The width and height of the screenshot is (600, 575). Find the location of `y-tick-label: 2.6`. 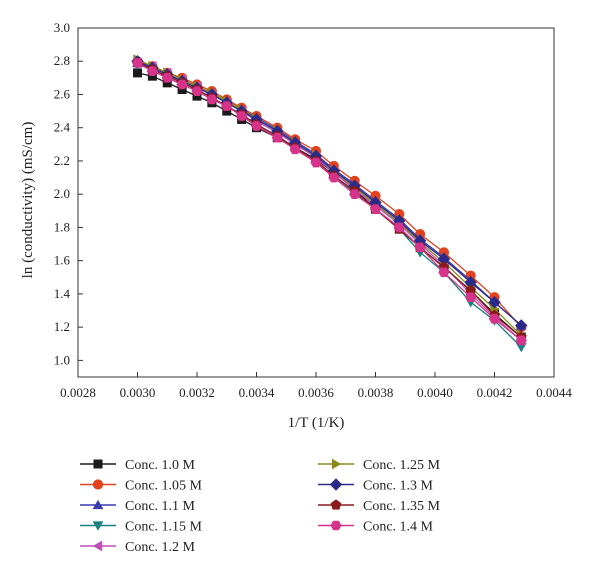

y-tick-label: 2.6 is located at coordinates (62, 93).